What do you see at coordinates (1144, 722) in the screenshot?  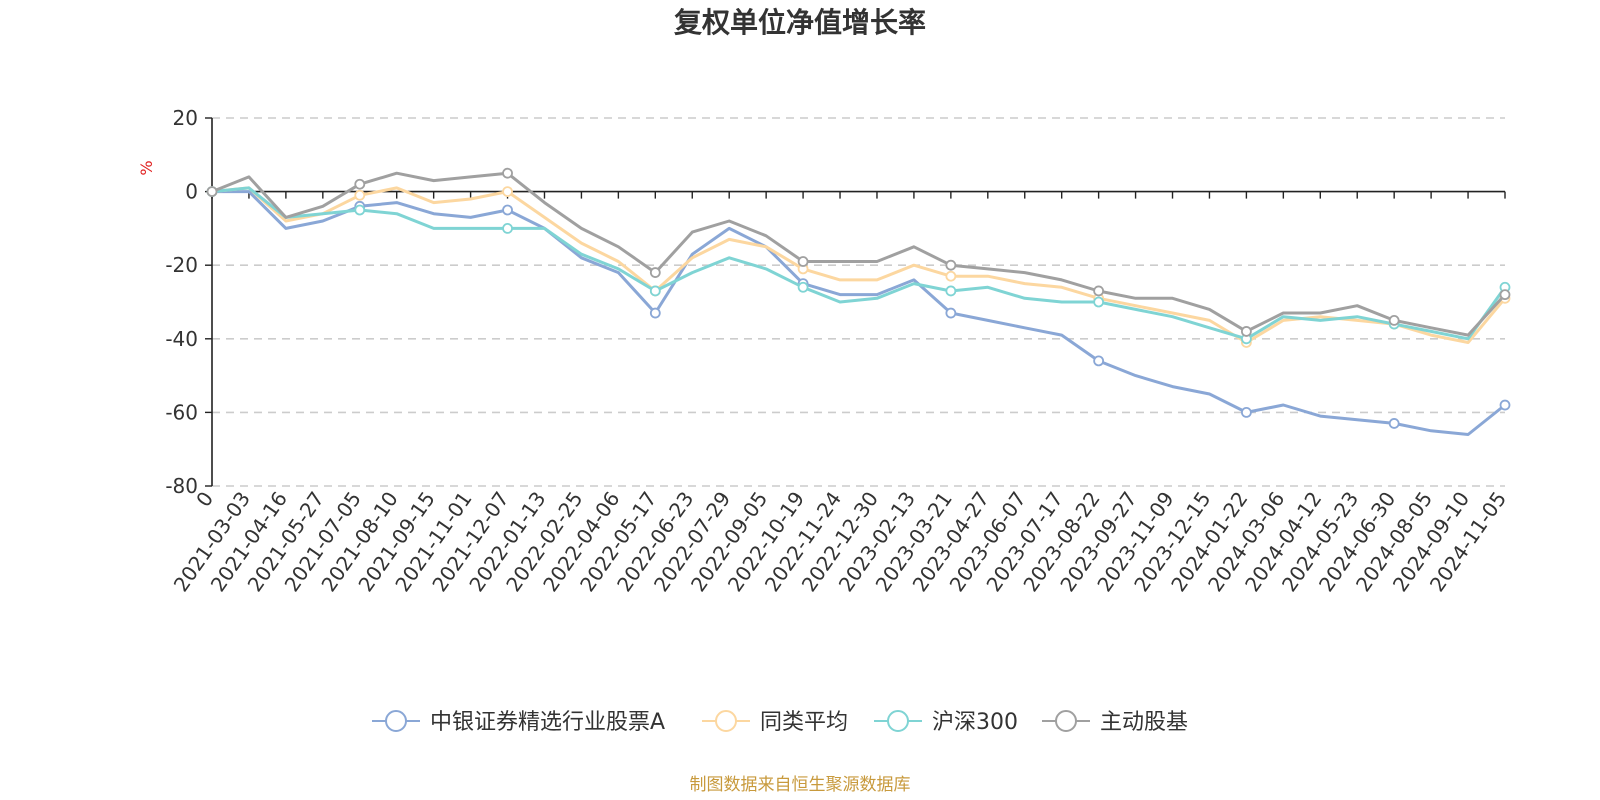 I see `legend-label: 主动股基` at bounding box center [1144, 722].